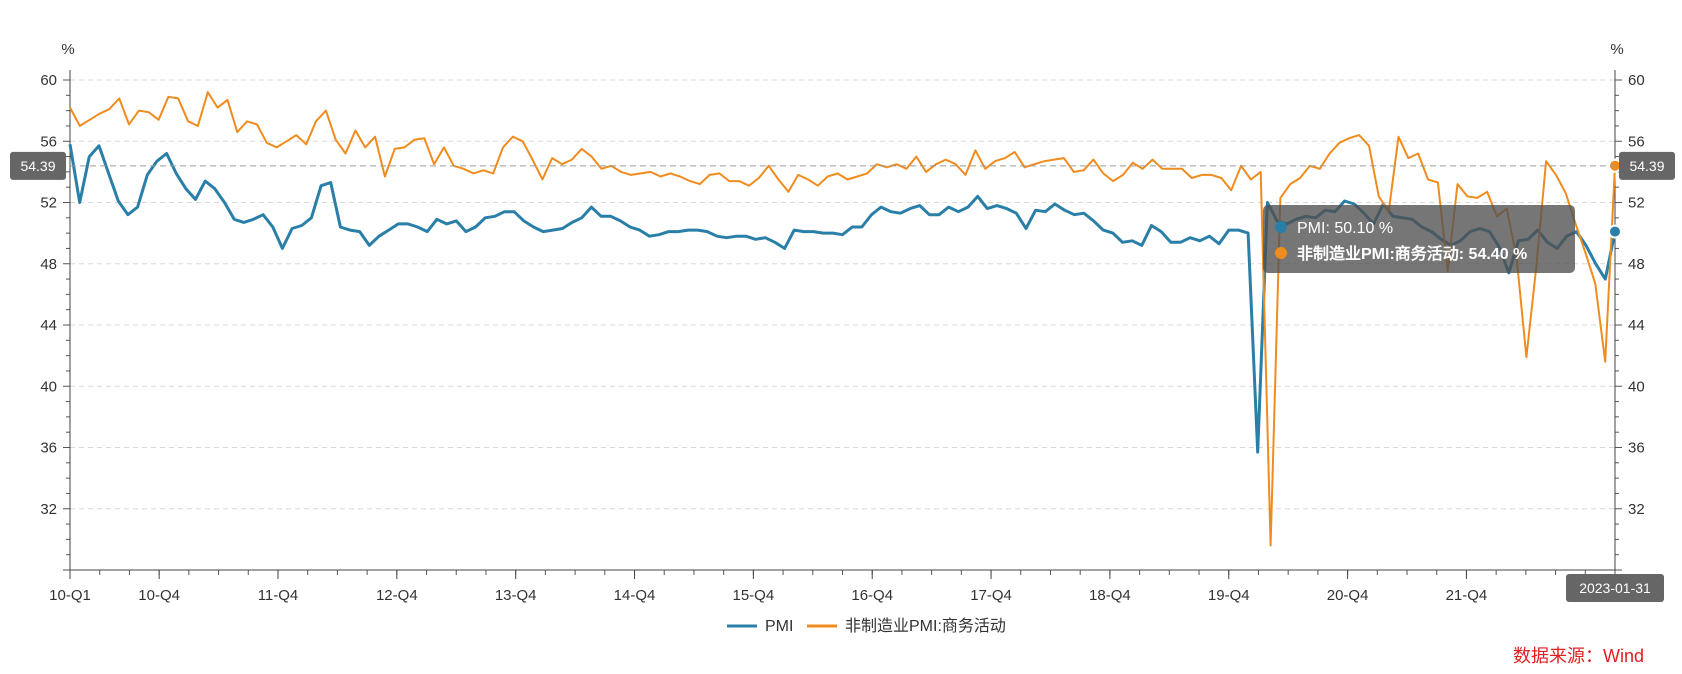  What do you see at coordinates (1578, 656) in the screenshot?
I see `source-label: 数据来源：Wind` at bounding box center [1578, 656].